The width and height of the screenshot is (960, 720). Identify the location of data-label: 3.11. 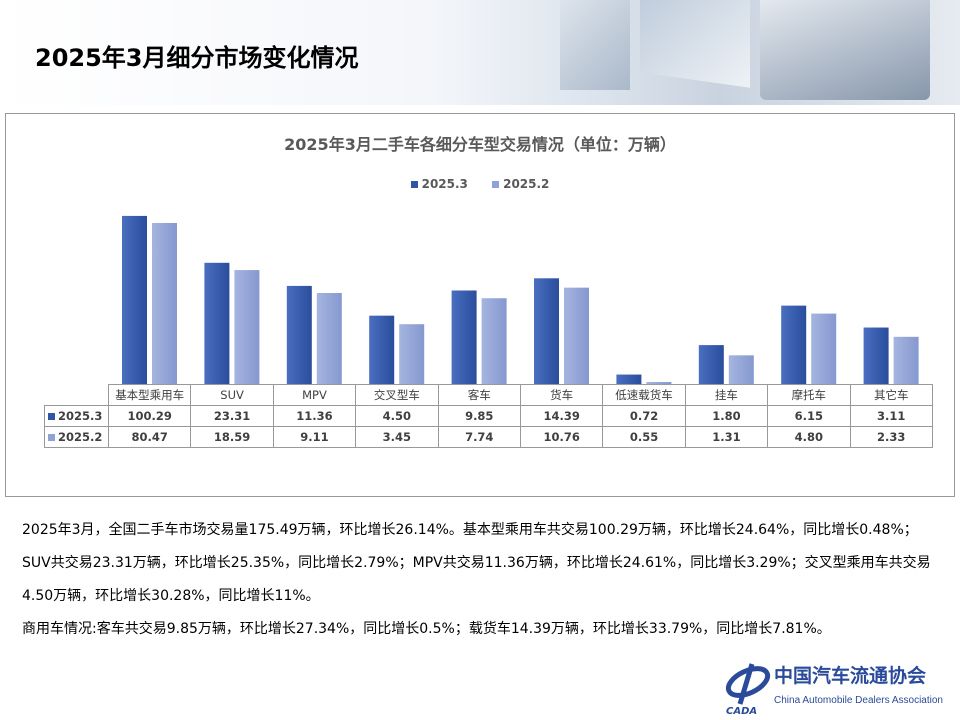
(891, 416).